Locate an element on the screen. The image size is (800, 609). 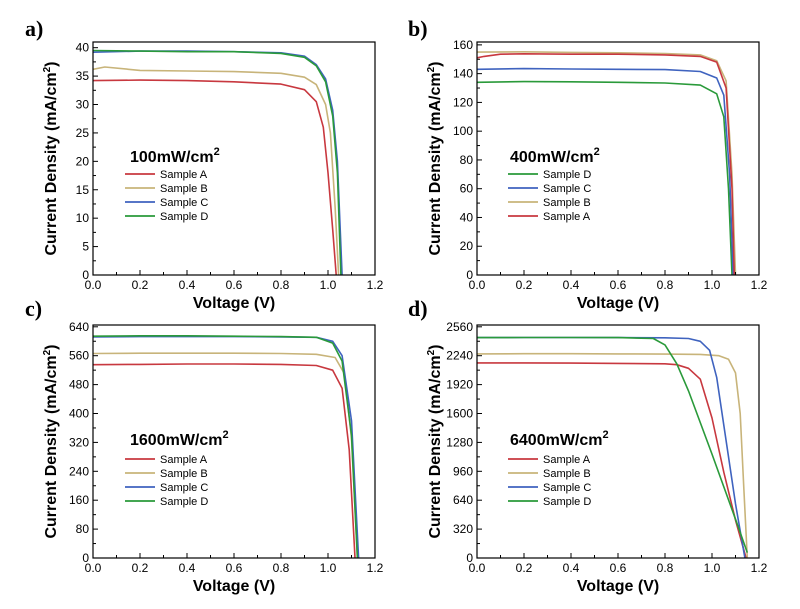
y-tick-label: 40 is located at coordinates (83, 48).